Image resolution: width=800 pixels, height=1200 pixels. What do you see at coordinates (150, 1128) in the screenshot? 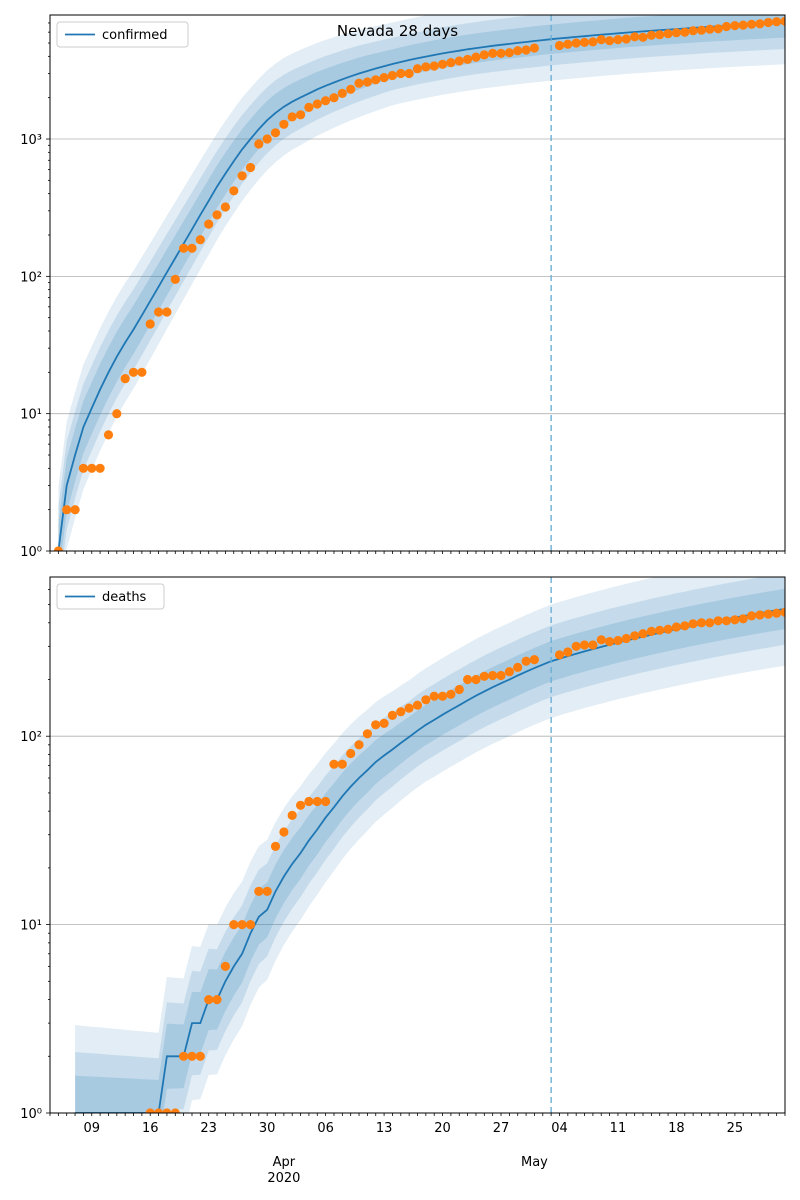
I see `x-tick-label: 16` at bounding box center [150, 1128].